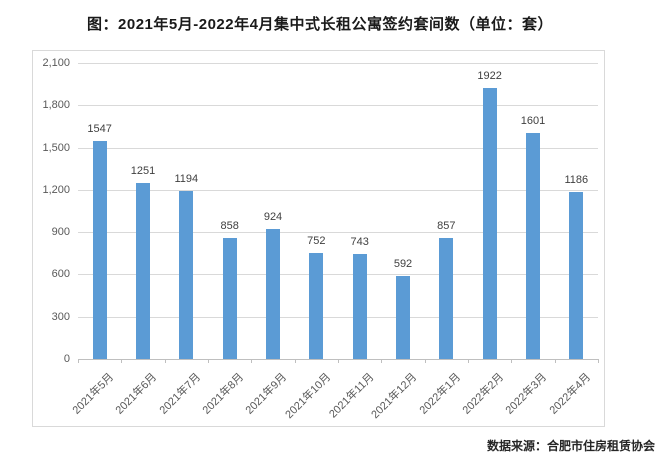 This screenshot has width=665, height=469. What do you see at coordinates (56, 147) in the screenshot?
I see `y-axis-label: 1,500` at bounding box center [56, 147].